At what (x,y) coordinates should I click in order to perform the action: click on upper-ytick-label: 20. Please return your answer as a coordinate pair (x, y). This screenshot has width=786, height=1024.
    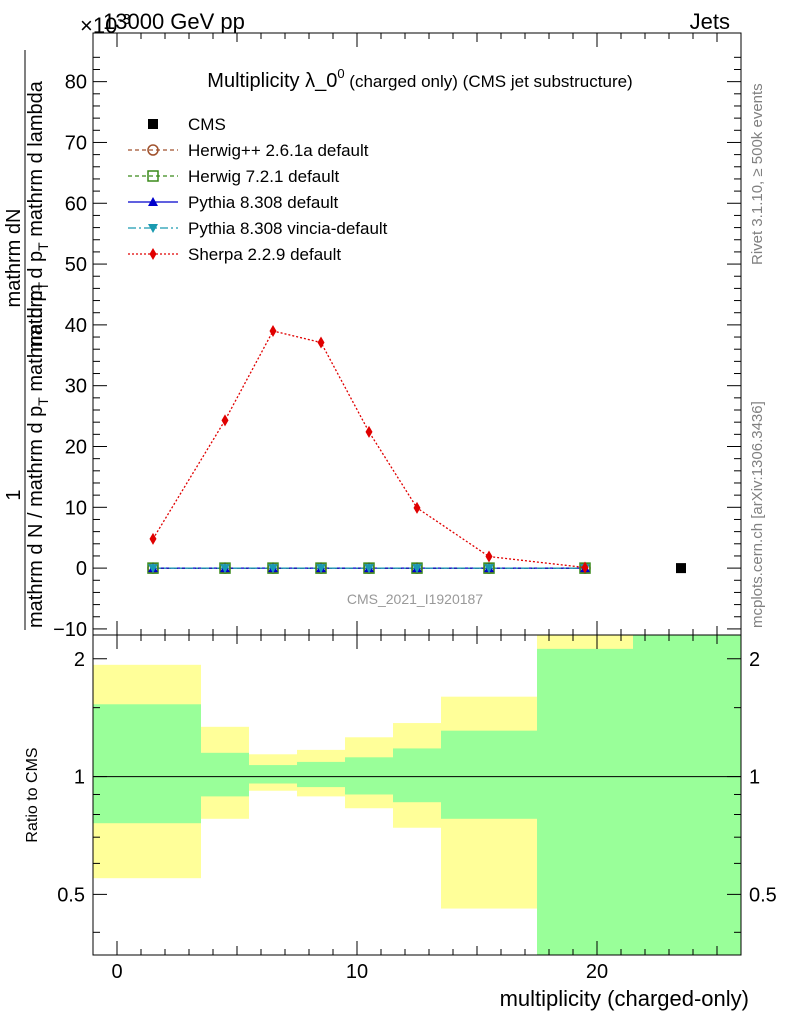
    Looking at the image, I should click on (76, 447).